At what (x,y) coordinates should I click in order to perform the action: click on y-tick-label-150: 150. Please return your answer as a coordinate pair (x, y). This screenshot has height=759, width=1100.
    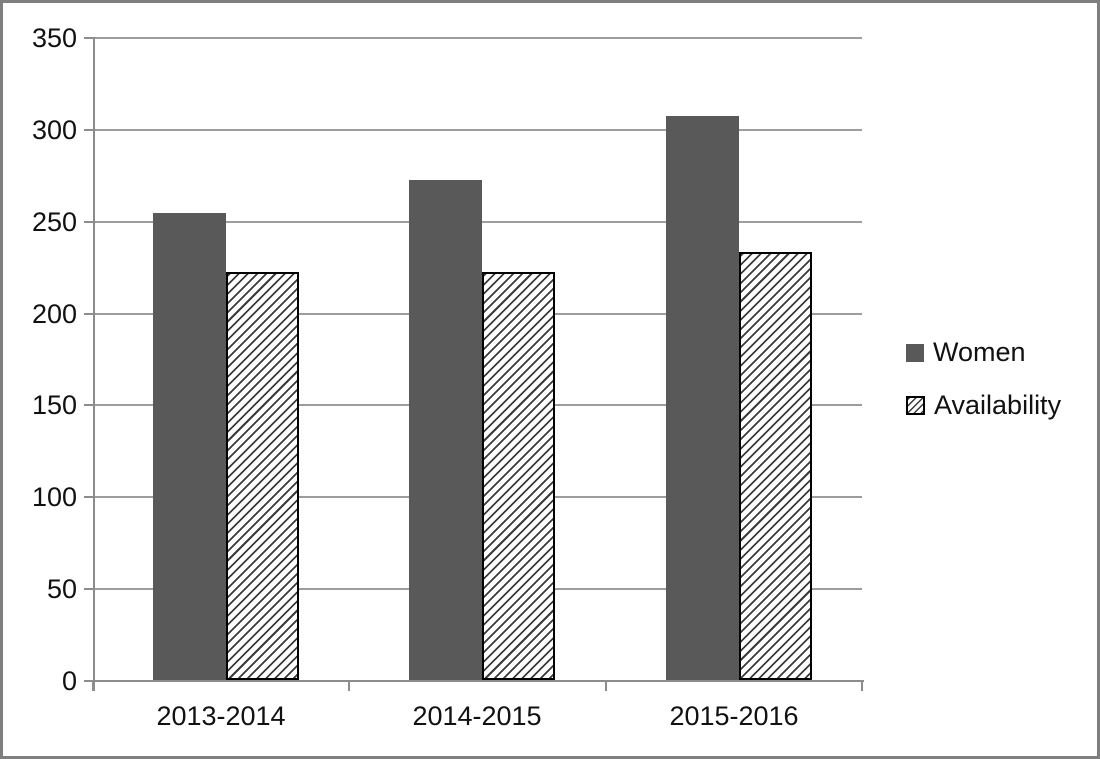
    Looking at the image, I should click on (54, 405).